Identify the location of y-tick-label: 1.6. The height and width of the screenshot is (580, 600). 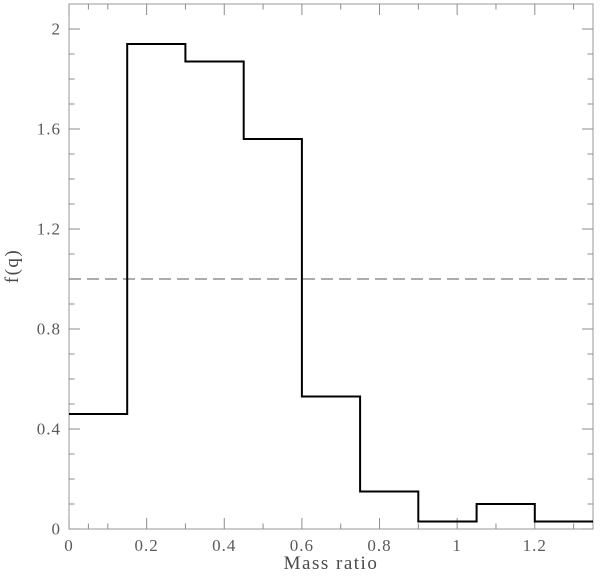
(49, 129).